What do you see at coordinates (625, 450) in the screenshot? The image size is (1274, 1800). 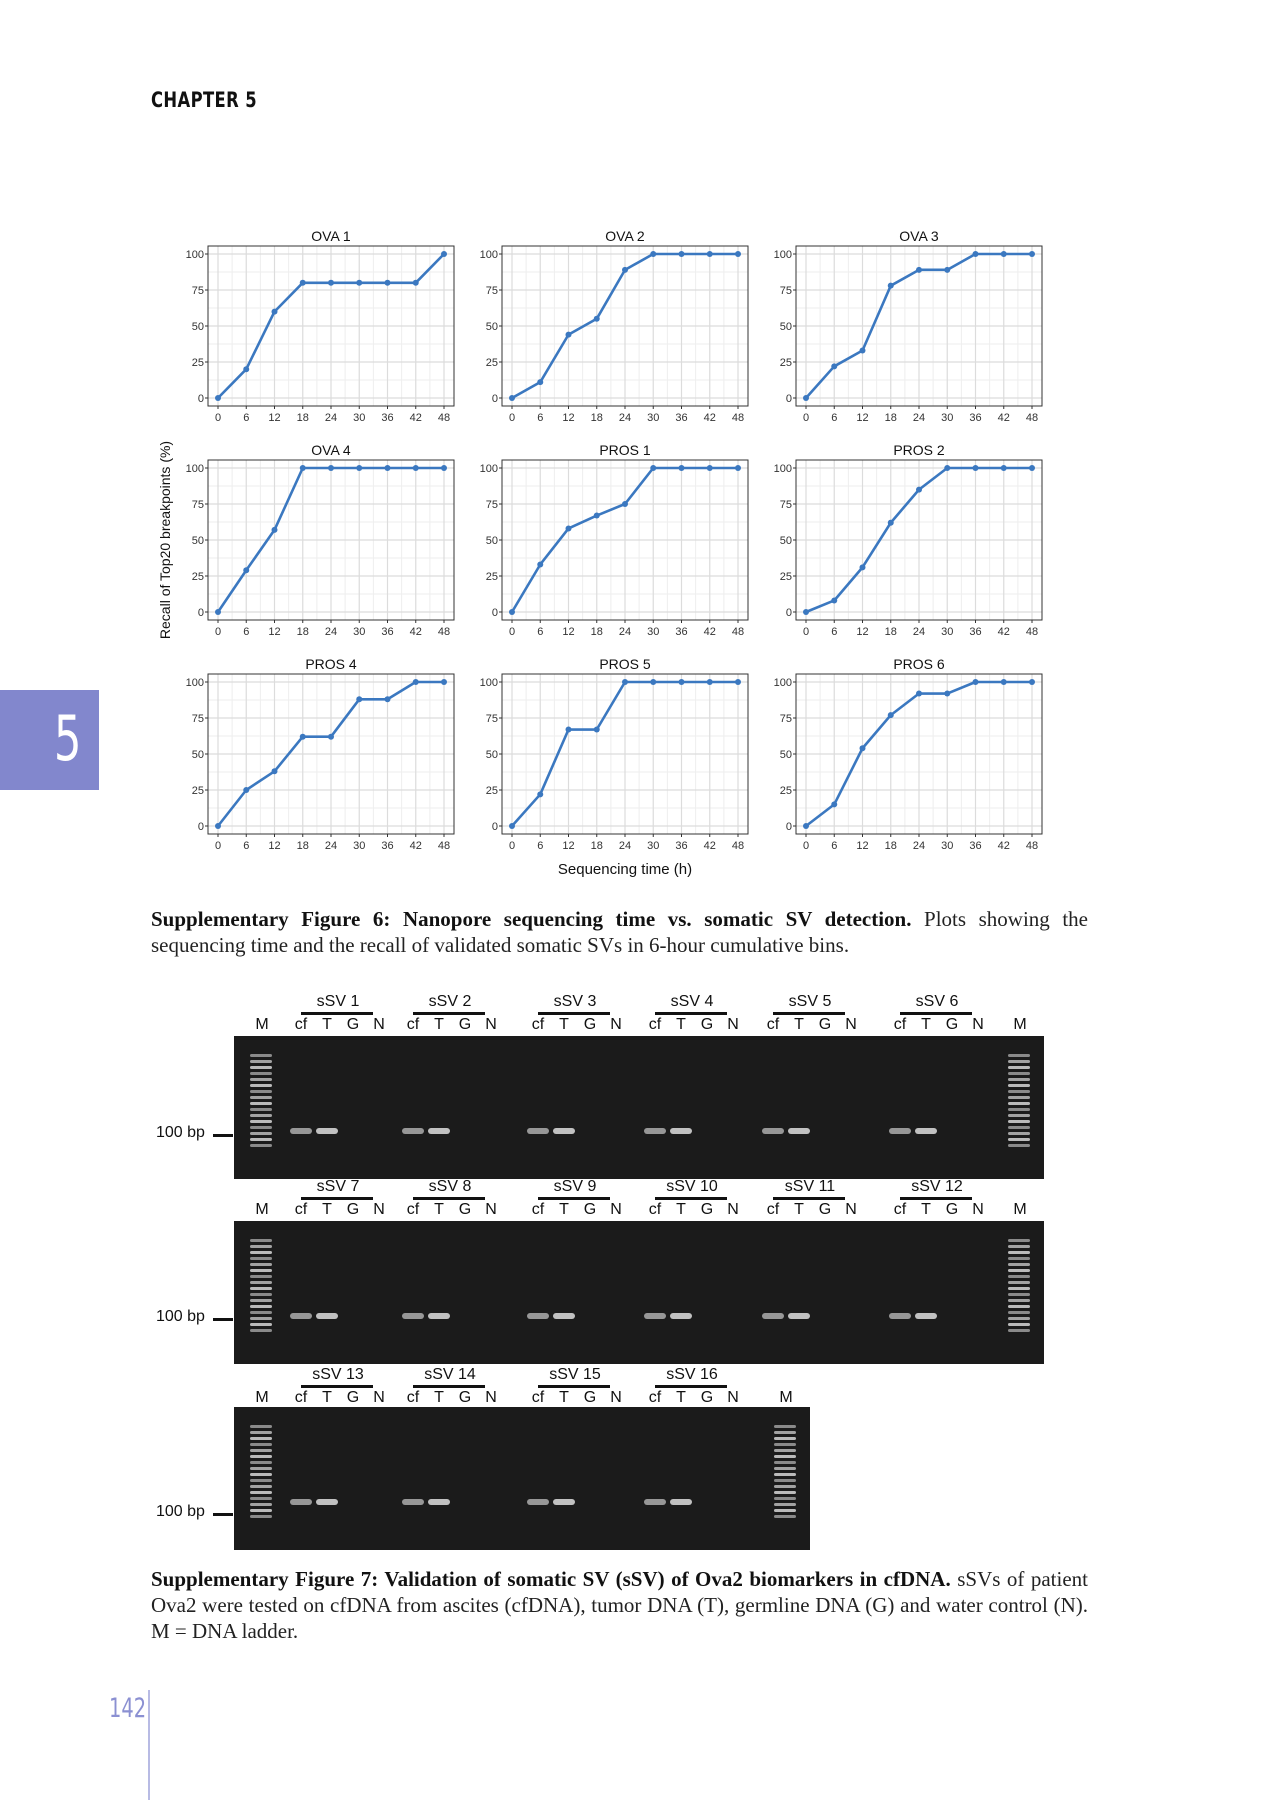 I see `panel-title: PROS 1` at bounding box center [625, 450].